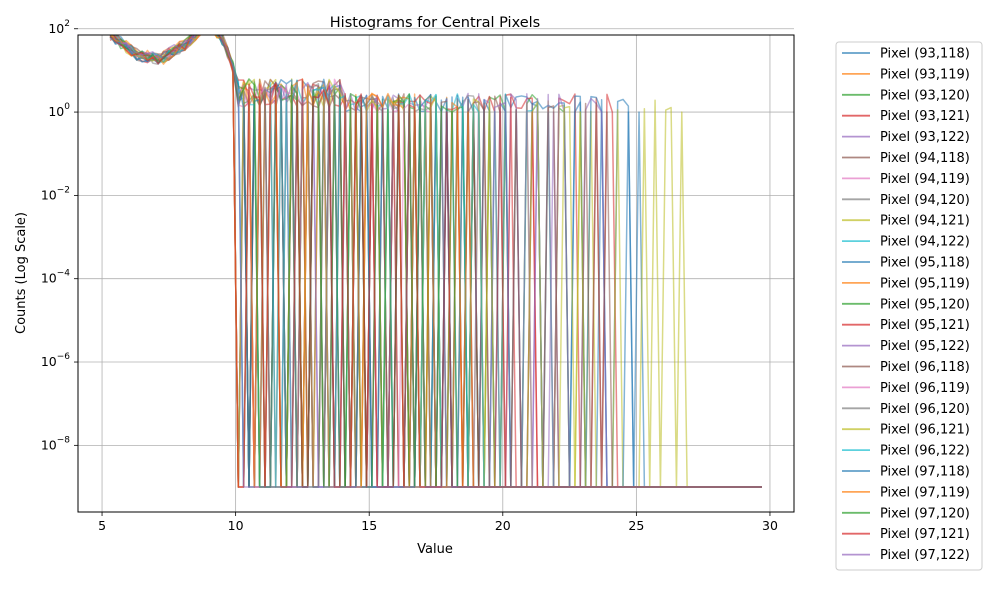 The height and width of the screenshot is (600, 1000). What do you see at coordinates (925, 534) in the screenshot?
I see `legend-label: Pixel (97,121)` at bounding box center [925, 534].